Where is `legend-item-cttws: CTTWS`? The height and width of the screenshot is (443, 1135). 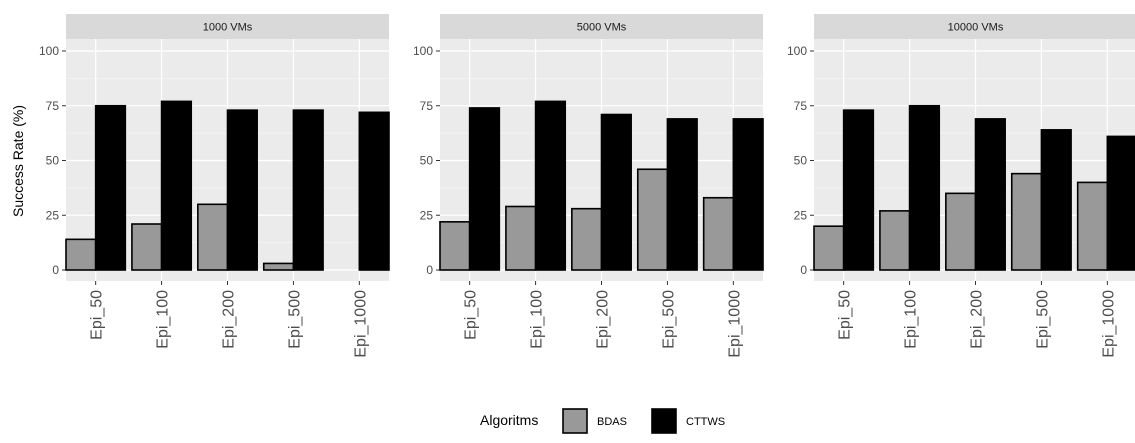 legend-item-cttws: CTTWS is located at coordinates (688, 421).